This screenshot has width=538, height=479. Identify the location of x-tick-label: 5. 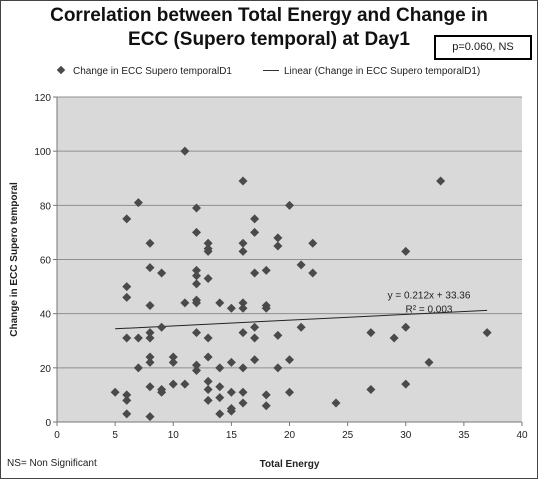
(115, 435).